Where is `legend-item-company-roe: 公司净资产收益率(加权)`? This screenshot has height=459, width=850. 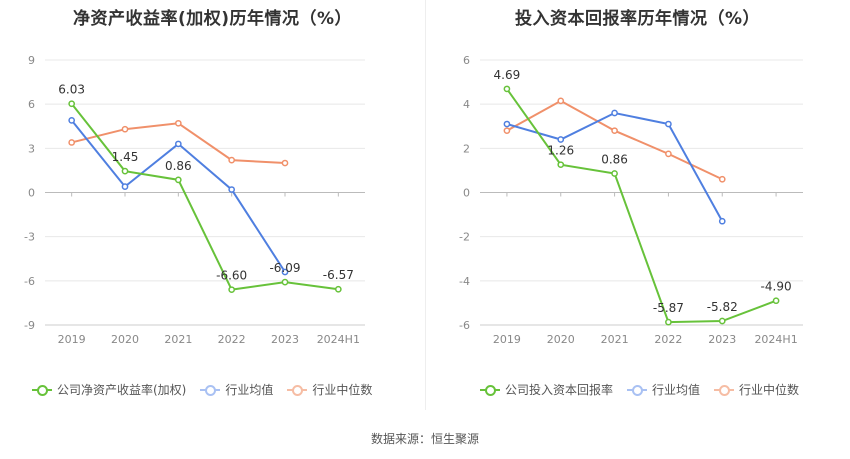
legend-item-company-roe: 公司净资产收益率(加权) is located at coordinates (109, 389).